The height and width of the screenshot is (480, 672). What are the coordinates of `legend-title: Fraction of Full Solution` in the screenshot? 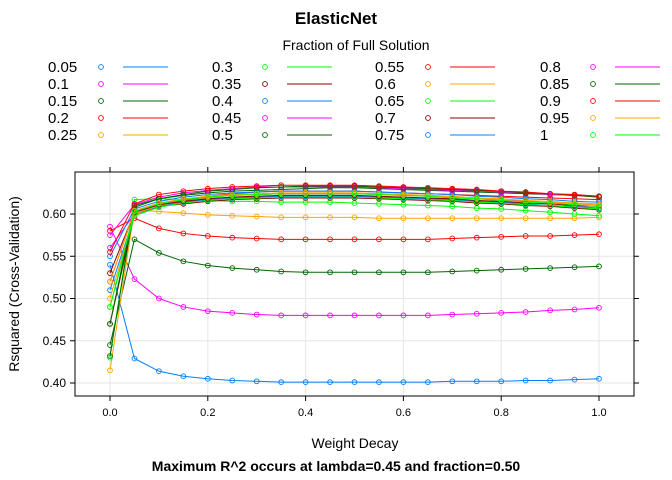 It's located at (355, 45).